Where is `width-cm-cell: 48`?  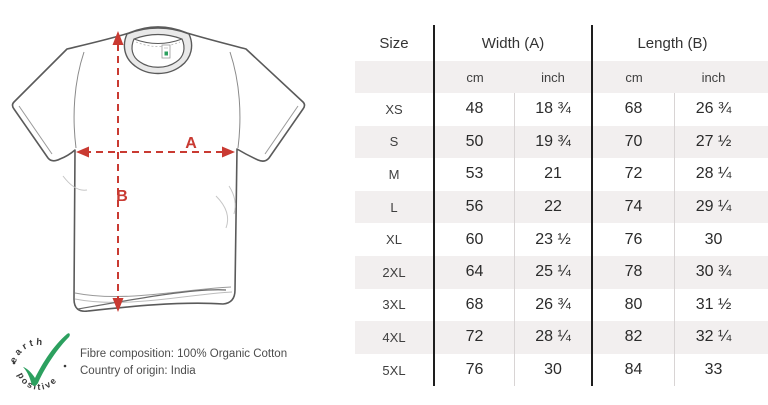
width-cm-cell: 48 is located at coordinates (475, 109).